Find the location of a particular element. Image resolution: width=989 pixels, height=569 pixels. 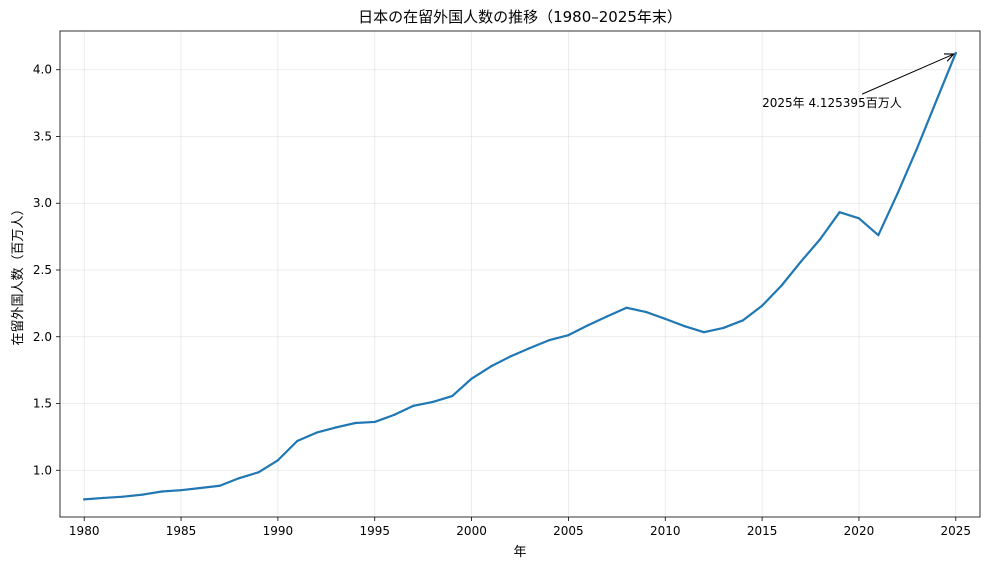

y-axis: 1.0 1.5 2.0 2.5 3.0 3.5 4.0 is located at coordinates (46, 270).